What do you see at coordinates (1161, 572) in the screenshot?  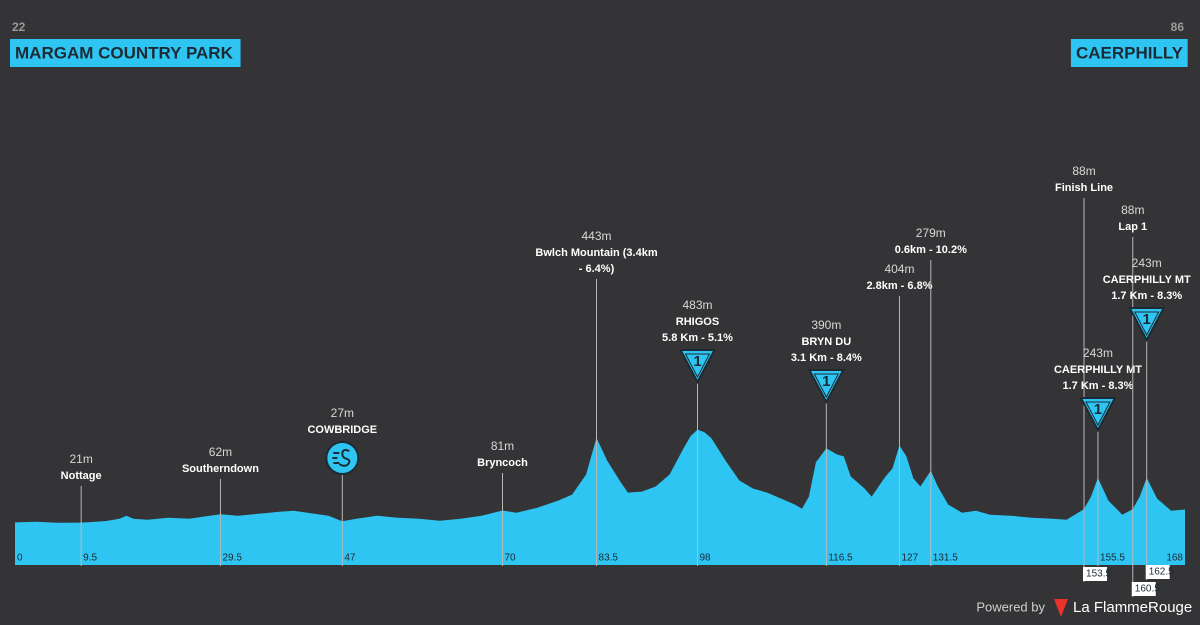 I see `km-label: 162.5` at bounding box center [1161, 572].